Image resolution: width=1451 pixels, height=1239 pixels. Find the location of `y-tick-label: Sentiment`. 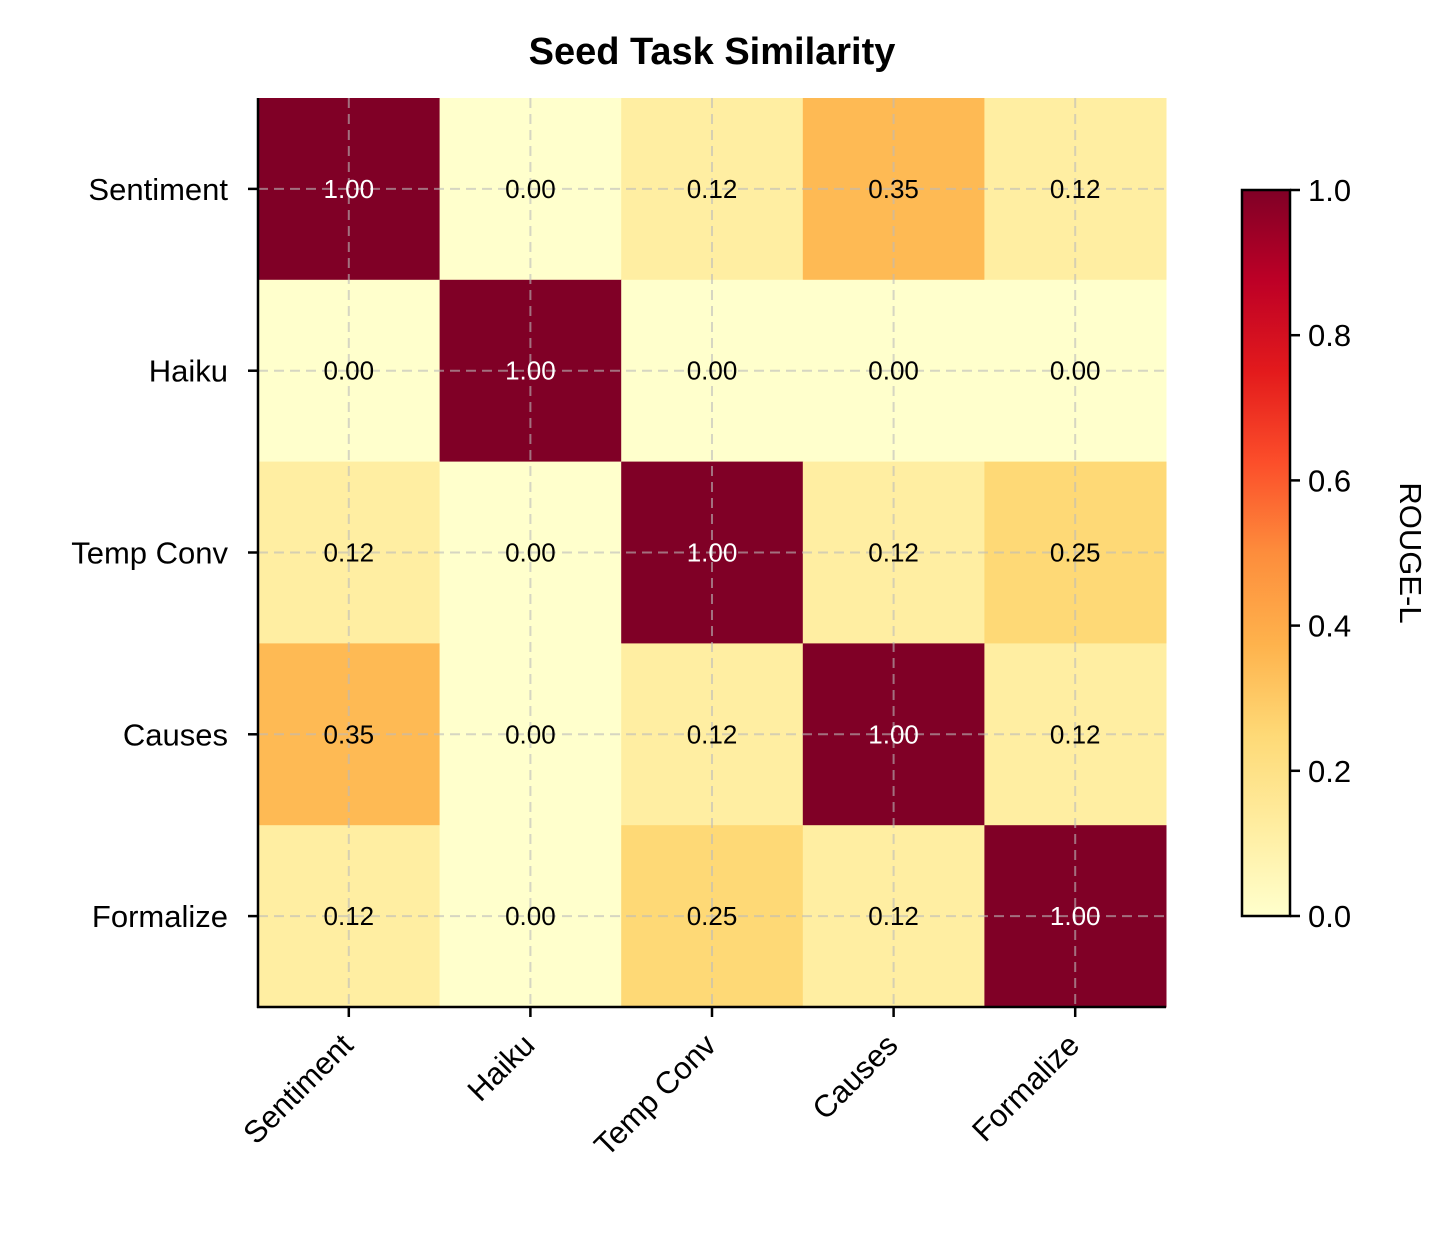

y-tick-label: Sentiment is located at coordinates (158, 189).